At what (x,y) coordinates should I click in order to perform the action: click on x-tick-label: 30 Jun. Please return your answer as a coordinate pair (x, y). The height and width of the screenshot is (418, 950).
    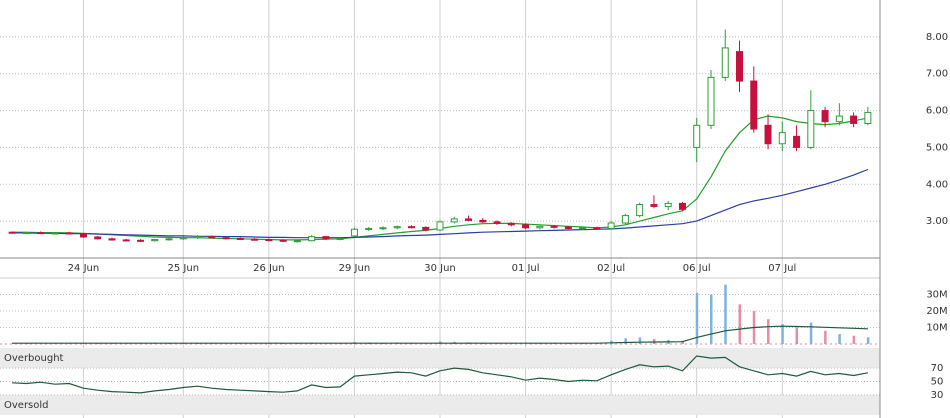
    Looking at the image, I should click on (440, 268).